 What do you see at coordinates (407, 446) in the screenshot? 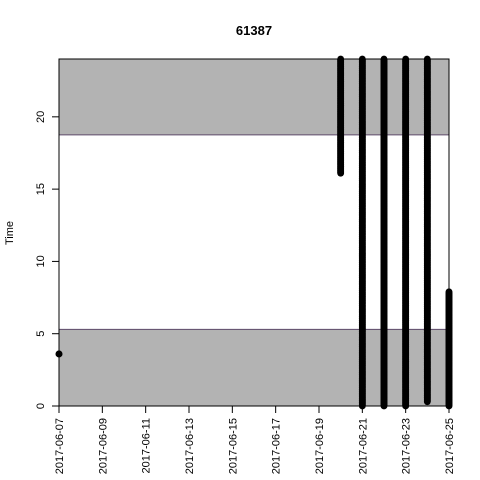
I see `x-tick-label: 2017-06-23` at bounding box center [407, 446].